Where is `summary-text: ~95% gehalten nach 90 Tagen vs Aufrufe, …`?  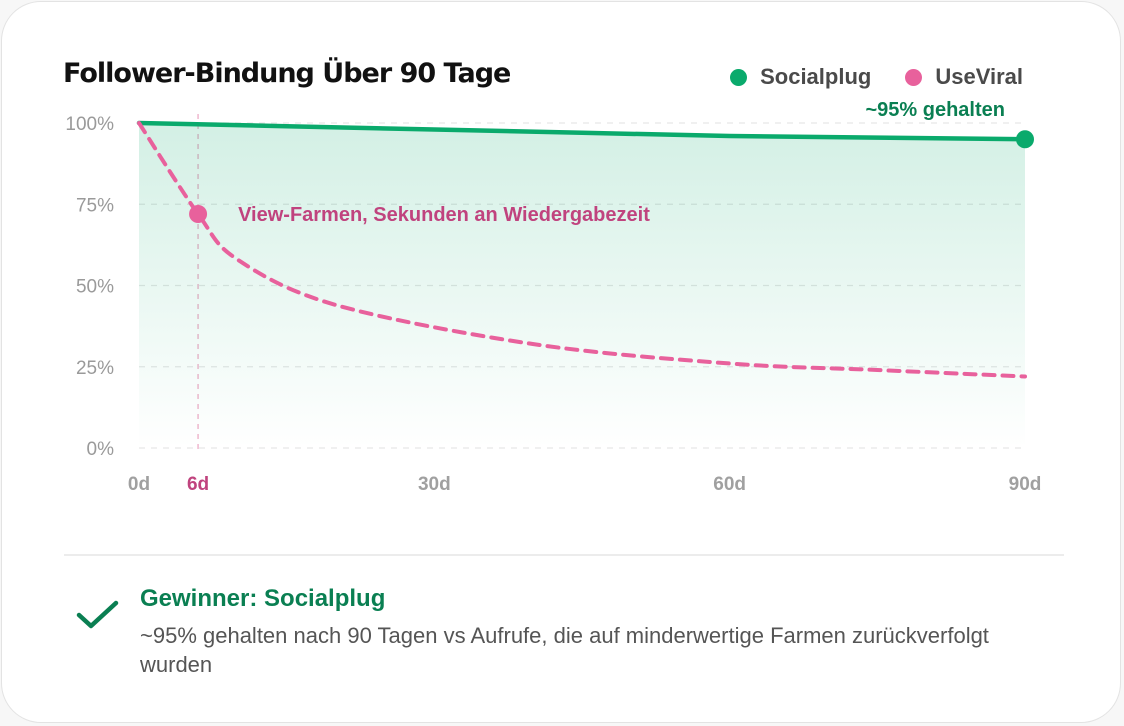 summary-text: ~95% gehalten nach 90 Tagen vs Aufrufe, … is located at coordinates (564, 650).